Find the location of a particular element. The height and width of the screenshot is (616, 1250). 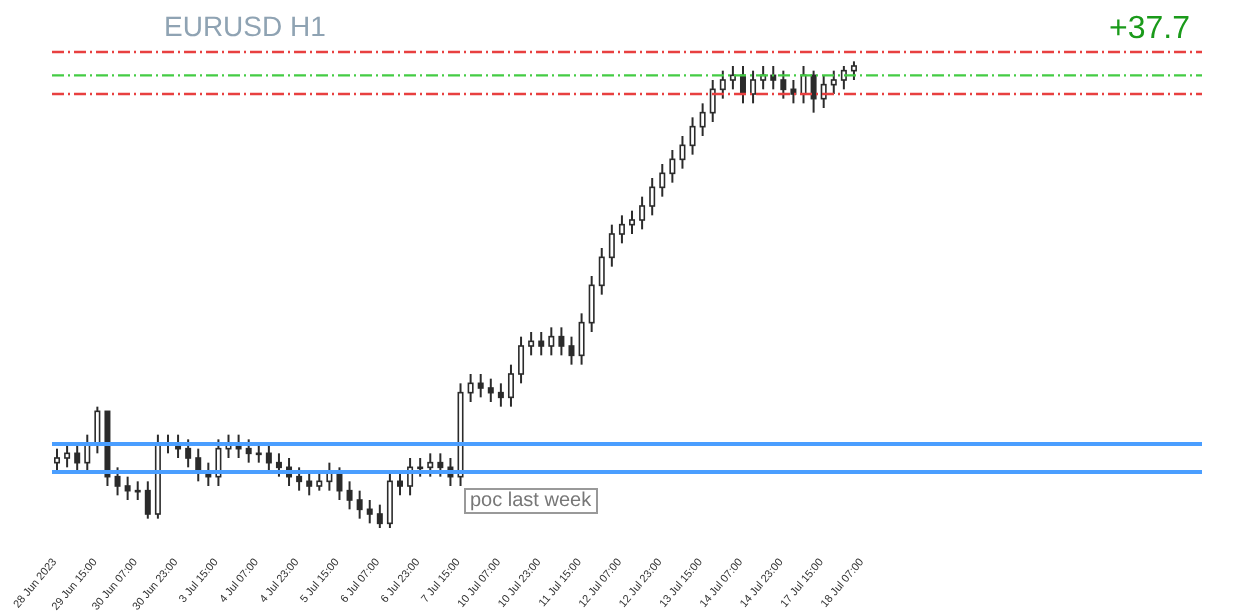

text: +37.7 is located at coordinates (1149, 30).